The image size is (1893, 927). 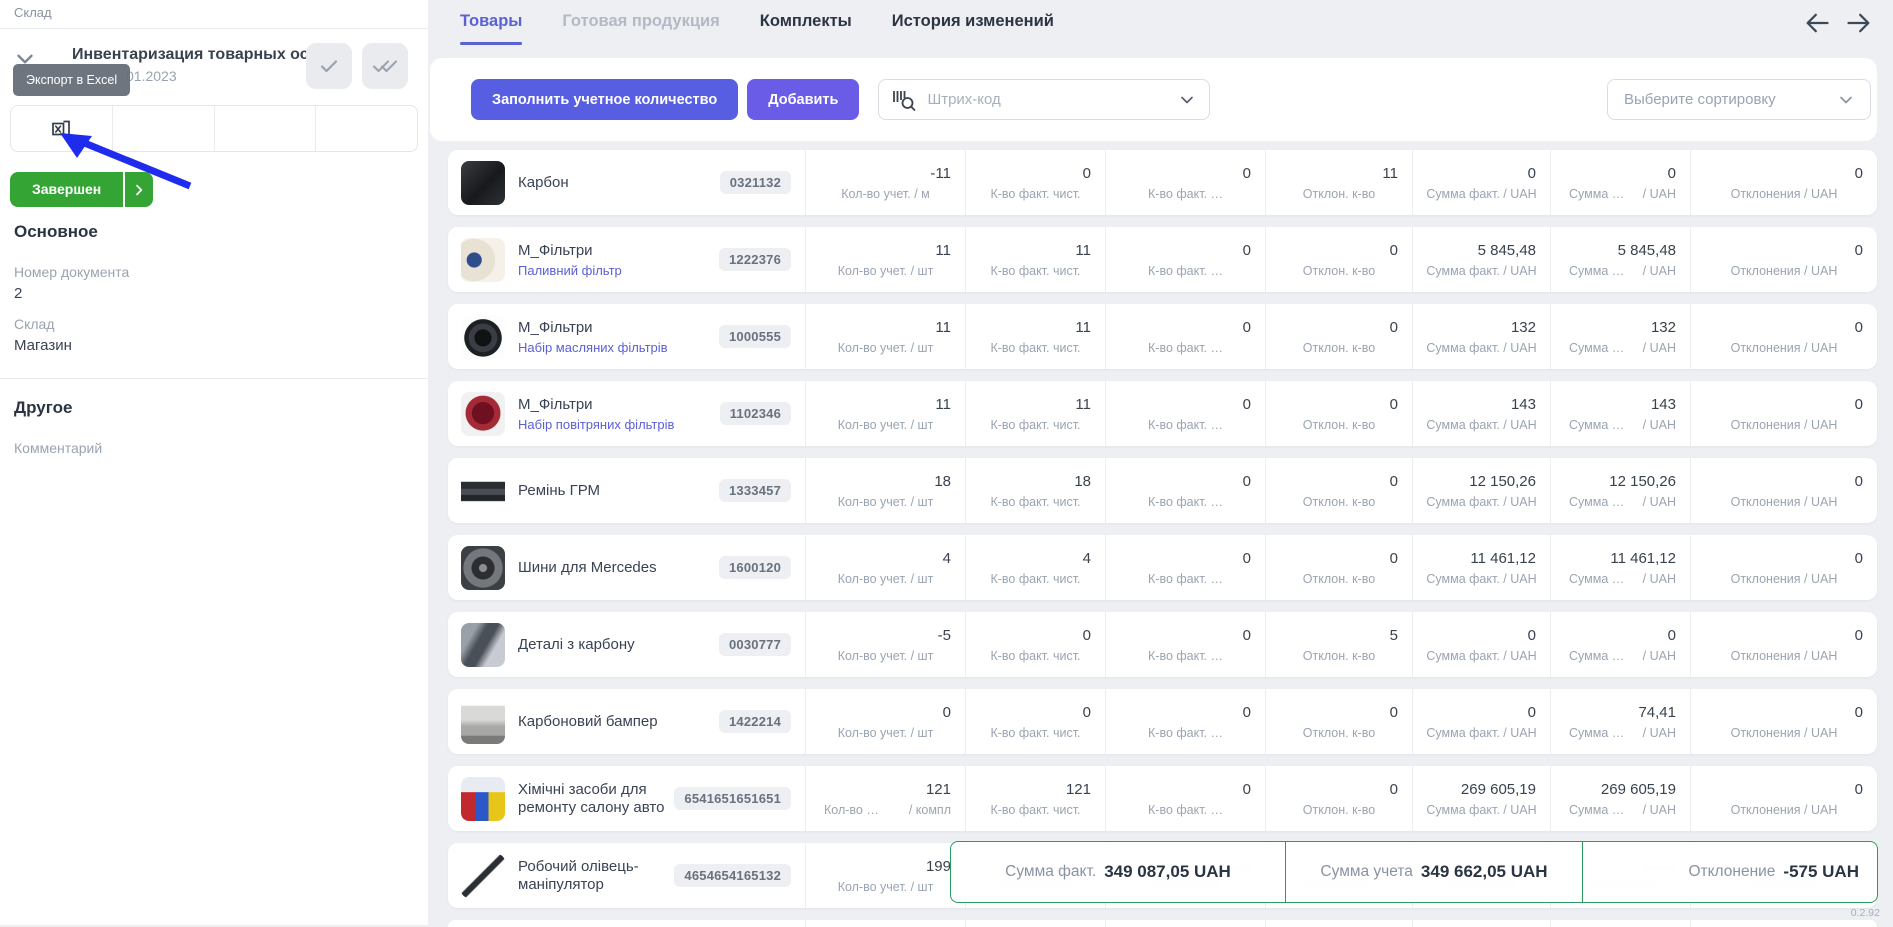 I want to click on product-subtitle-link: Набір повітряних фільтрів, so click(x=596, y=424).